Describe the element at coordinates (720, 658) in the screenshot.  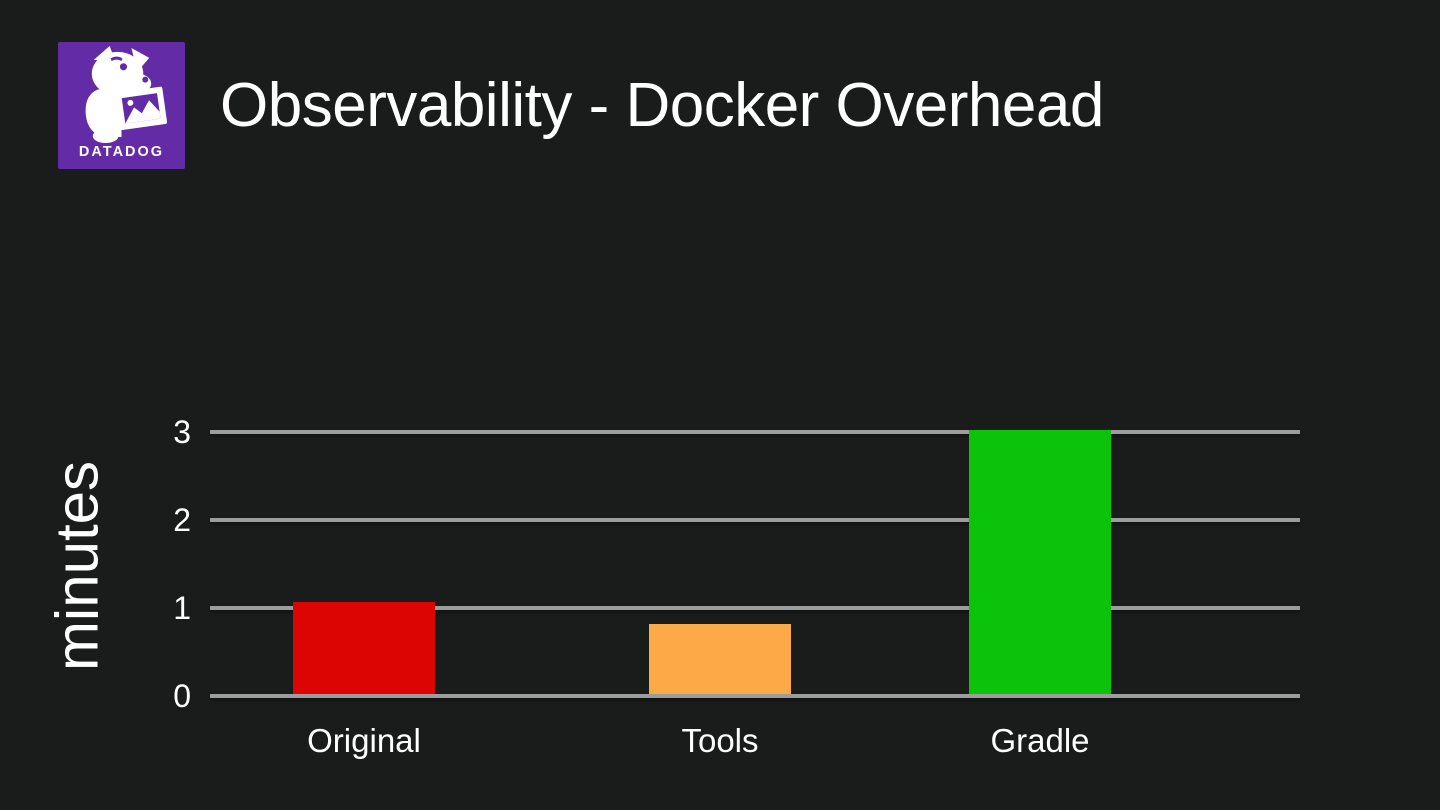
I see `bar-tools` at that location.